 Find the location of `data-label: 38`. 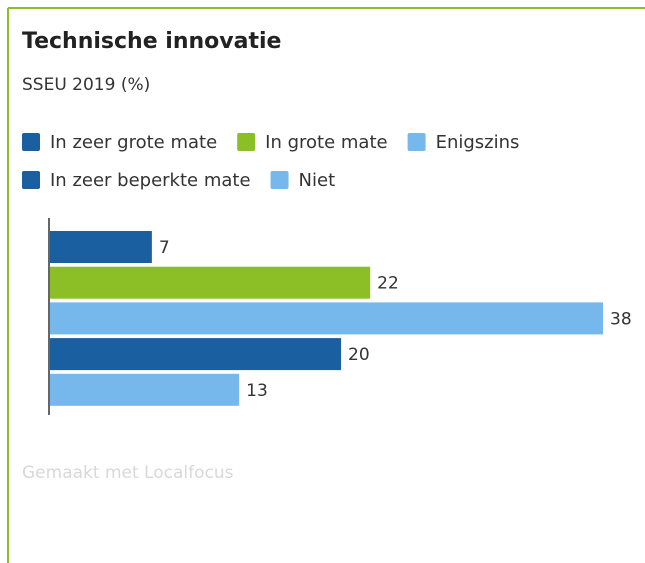

data-label: 38 is located at coordinates (621, 319).